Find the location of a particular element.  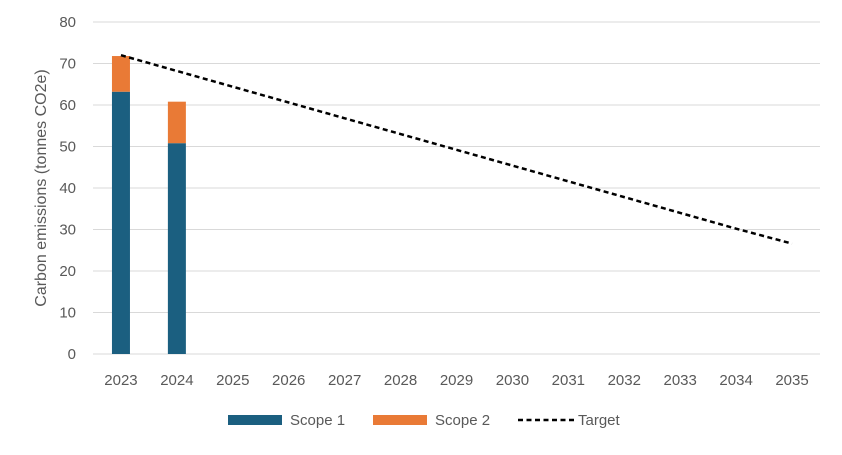

x-tick-label: 2023 is located at coordinates (120, 380).